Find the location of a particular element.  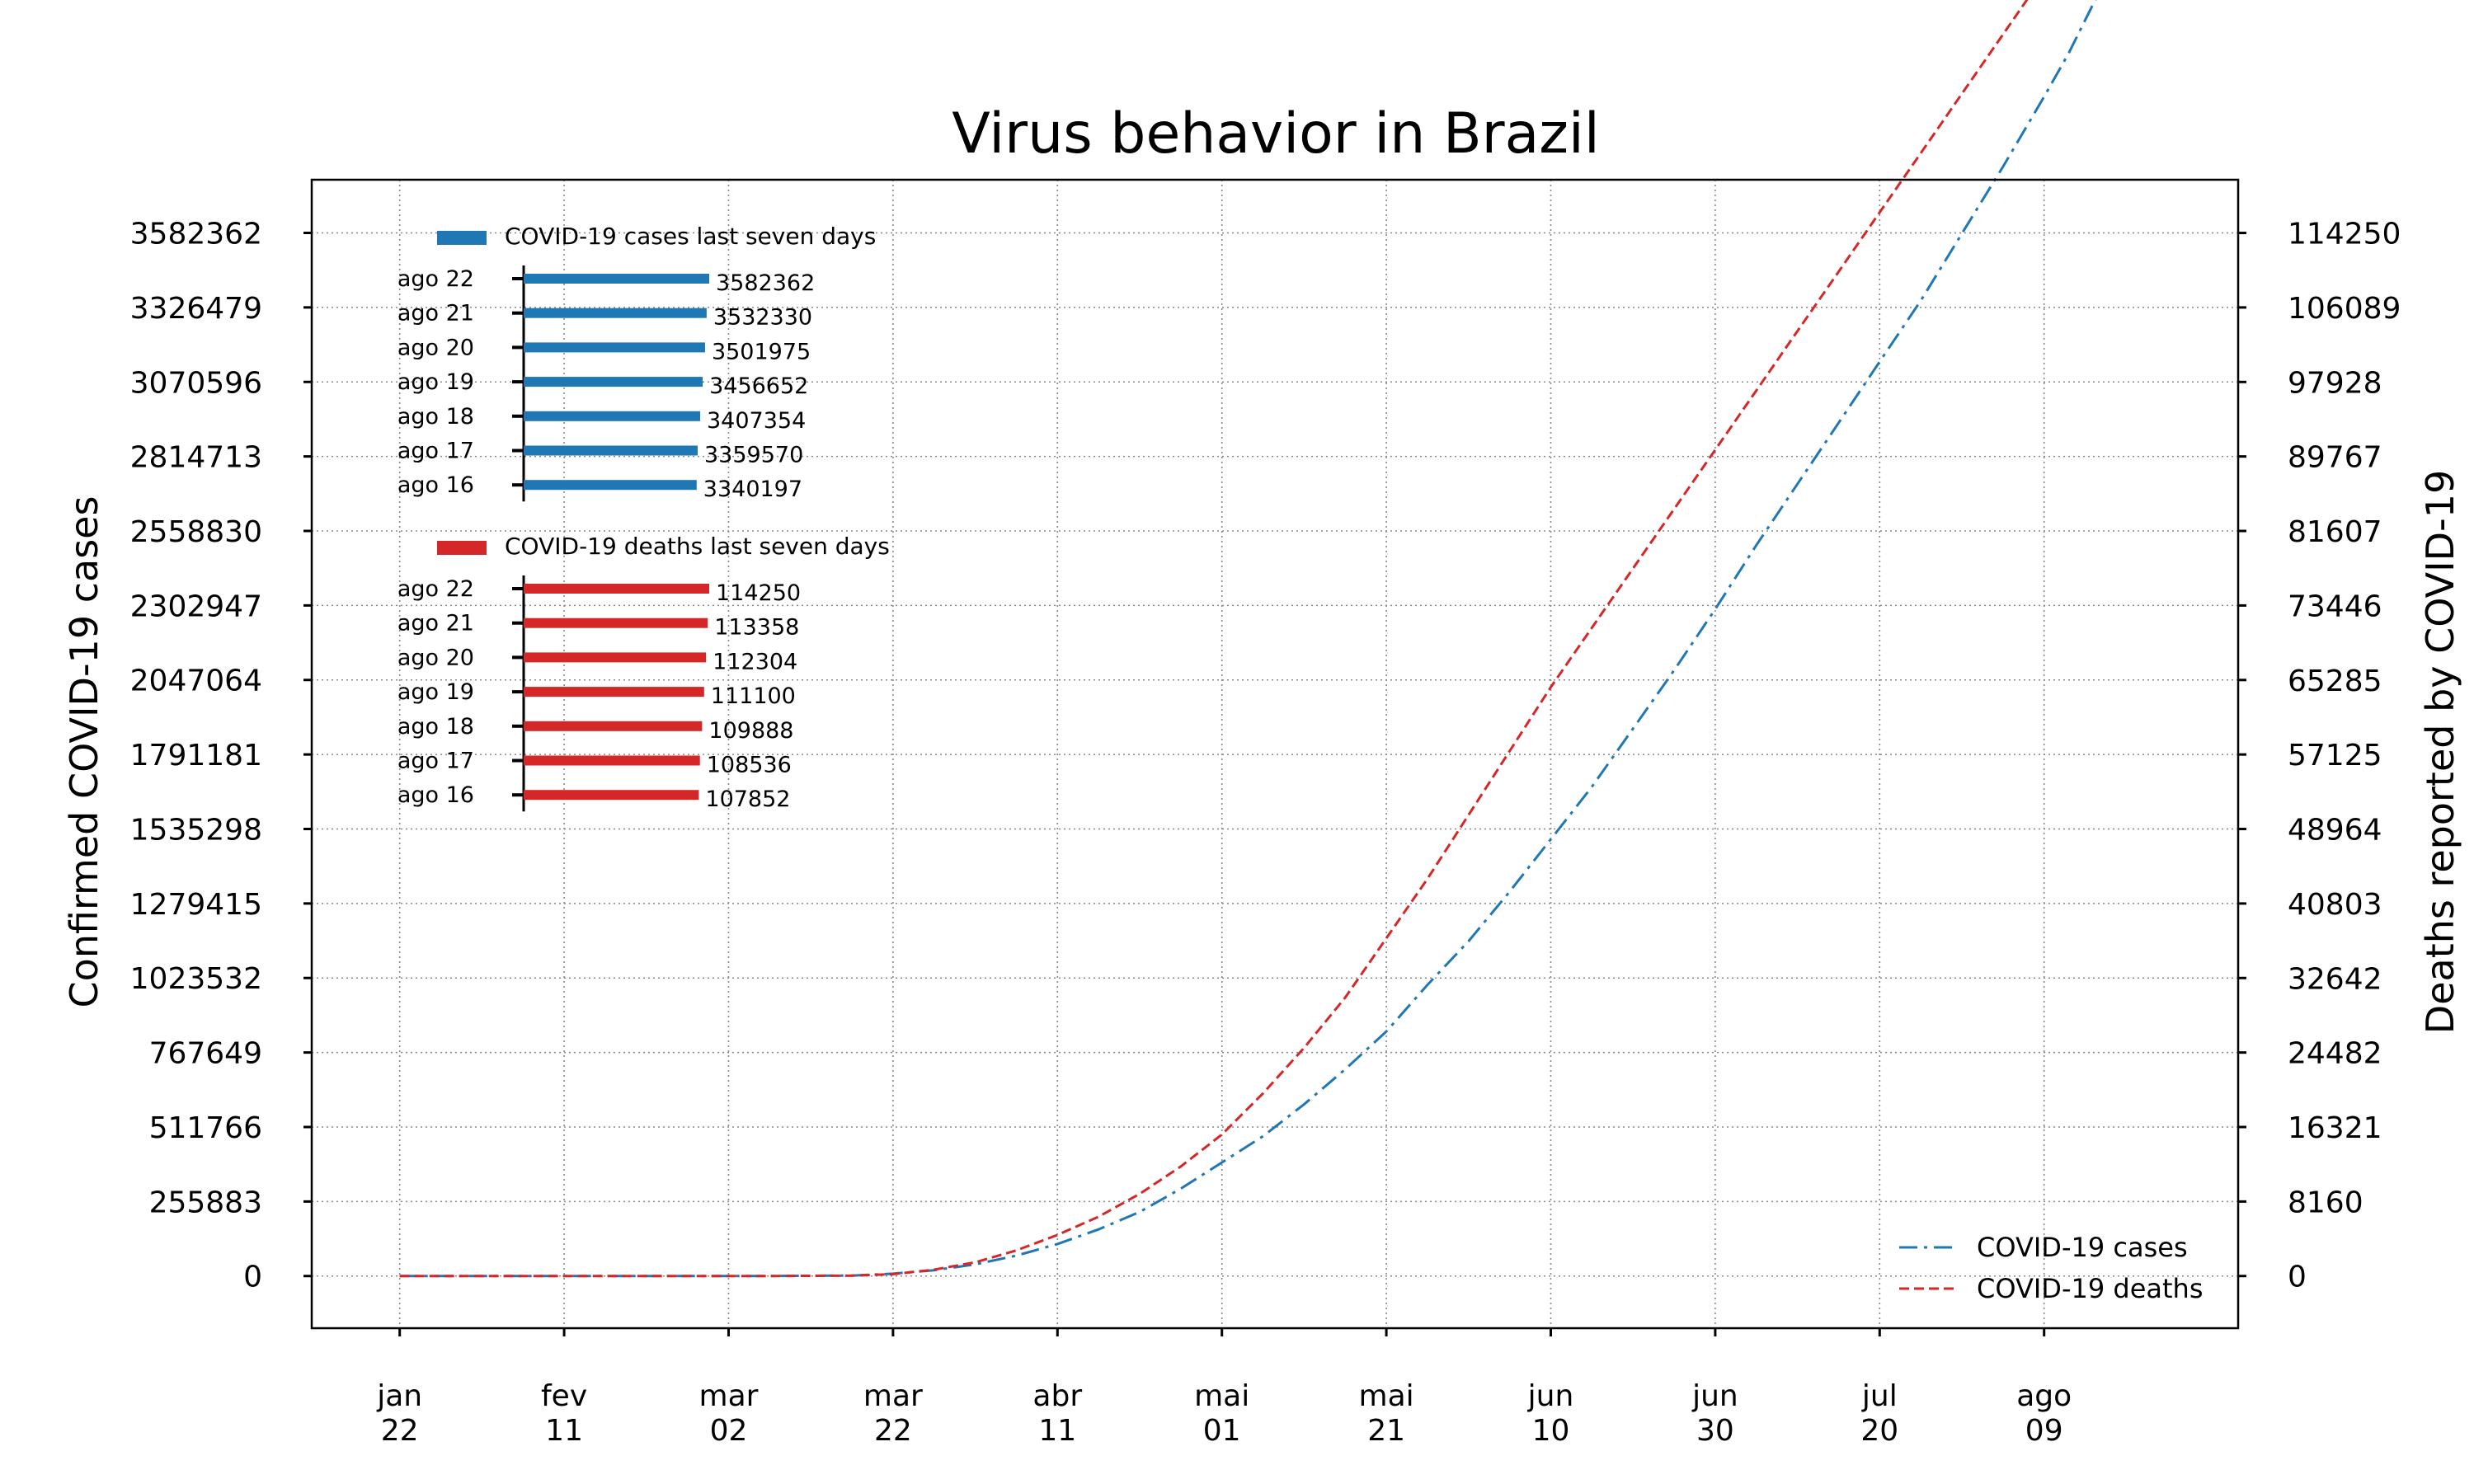

y-right-tick-label: 97928 is located at coordinates (2335, 383).